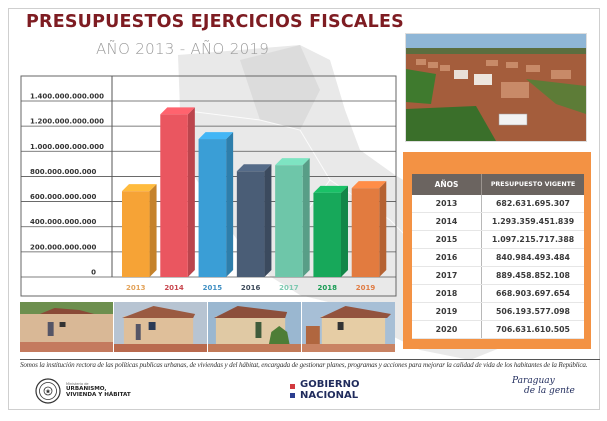 The height and width of the screenshot is (421, 607). I want to click on ministry-name-line2: VIVIENDA Y HÁBITAT, so click(98, 394).